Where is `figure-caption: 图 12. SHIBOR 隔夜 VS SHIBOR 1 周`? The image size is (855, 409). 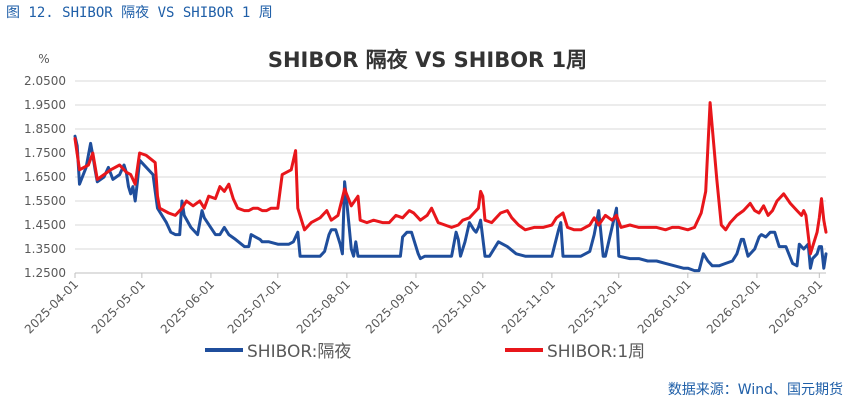 figure-caption: 图 12. SHIBOR 隔夜 VS SHIBOR 1 周 is located at coordinates (139, 13).